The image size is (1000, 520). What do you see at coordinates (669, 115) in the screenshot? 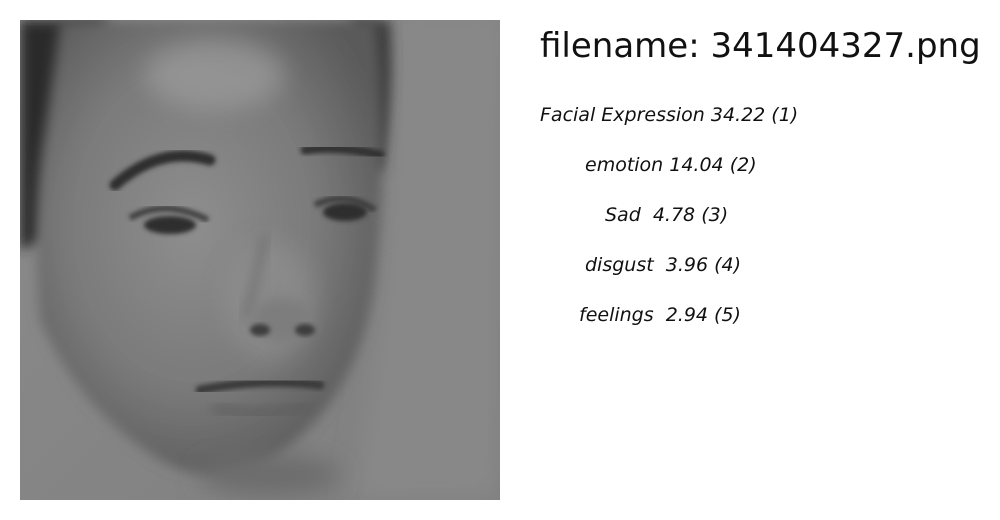
I see `label-row-1: Facial Expression 34.22 (1)` at bounding box center [669, 115].